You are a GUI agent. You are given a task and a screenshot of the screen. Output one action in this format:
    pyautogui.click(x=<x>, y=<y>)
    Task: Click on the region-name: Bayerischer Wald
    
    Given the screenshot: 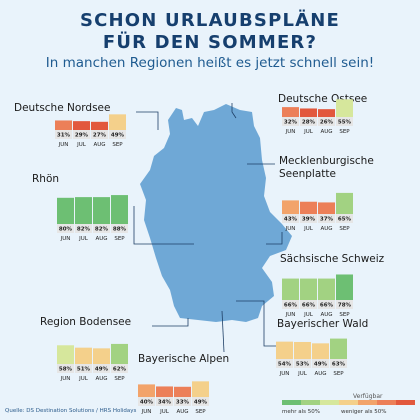 What is the action you would take?
    pyautogui.click(x=322, y=324)
    